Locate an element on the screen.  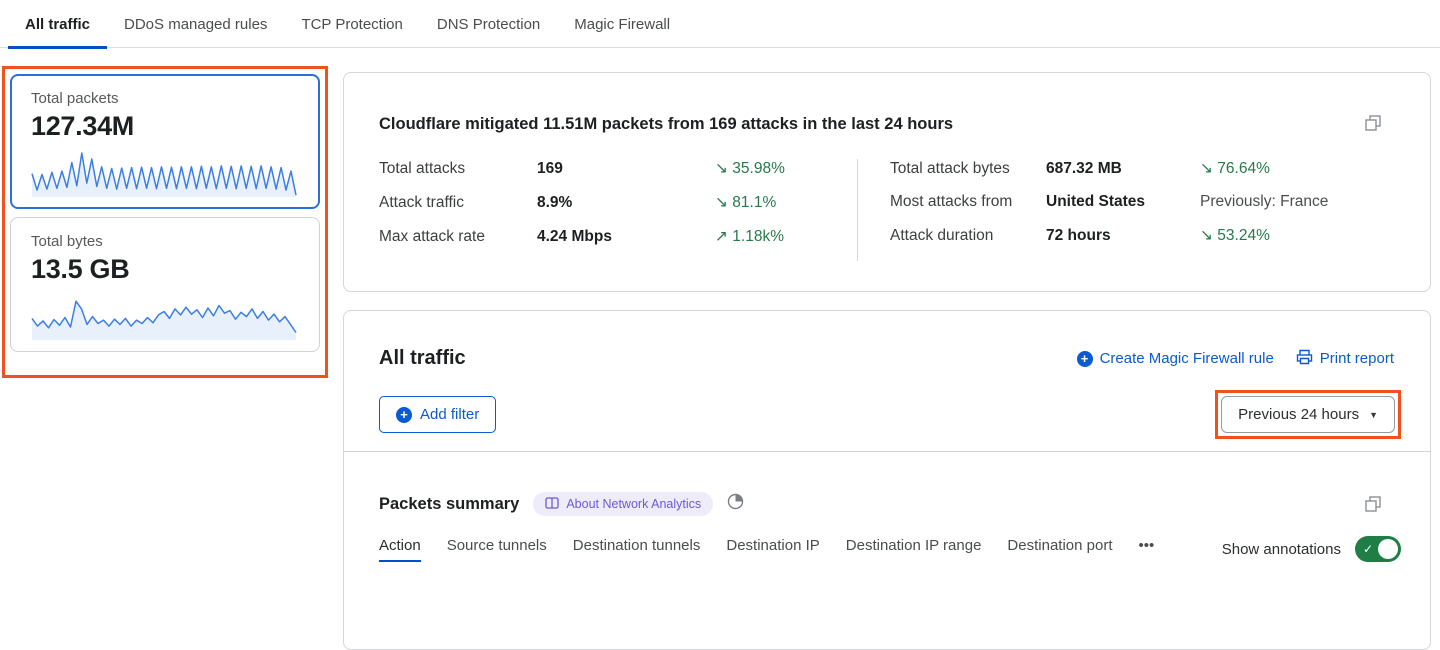
total-packets-card: Total packets 127.34M is located at coordinates (165, 141).